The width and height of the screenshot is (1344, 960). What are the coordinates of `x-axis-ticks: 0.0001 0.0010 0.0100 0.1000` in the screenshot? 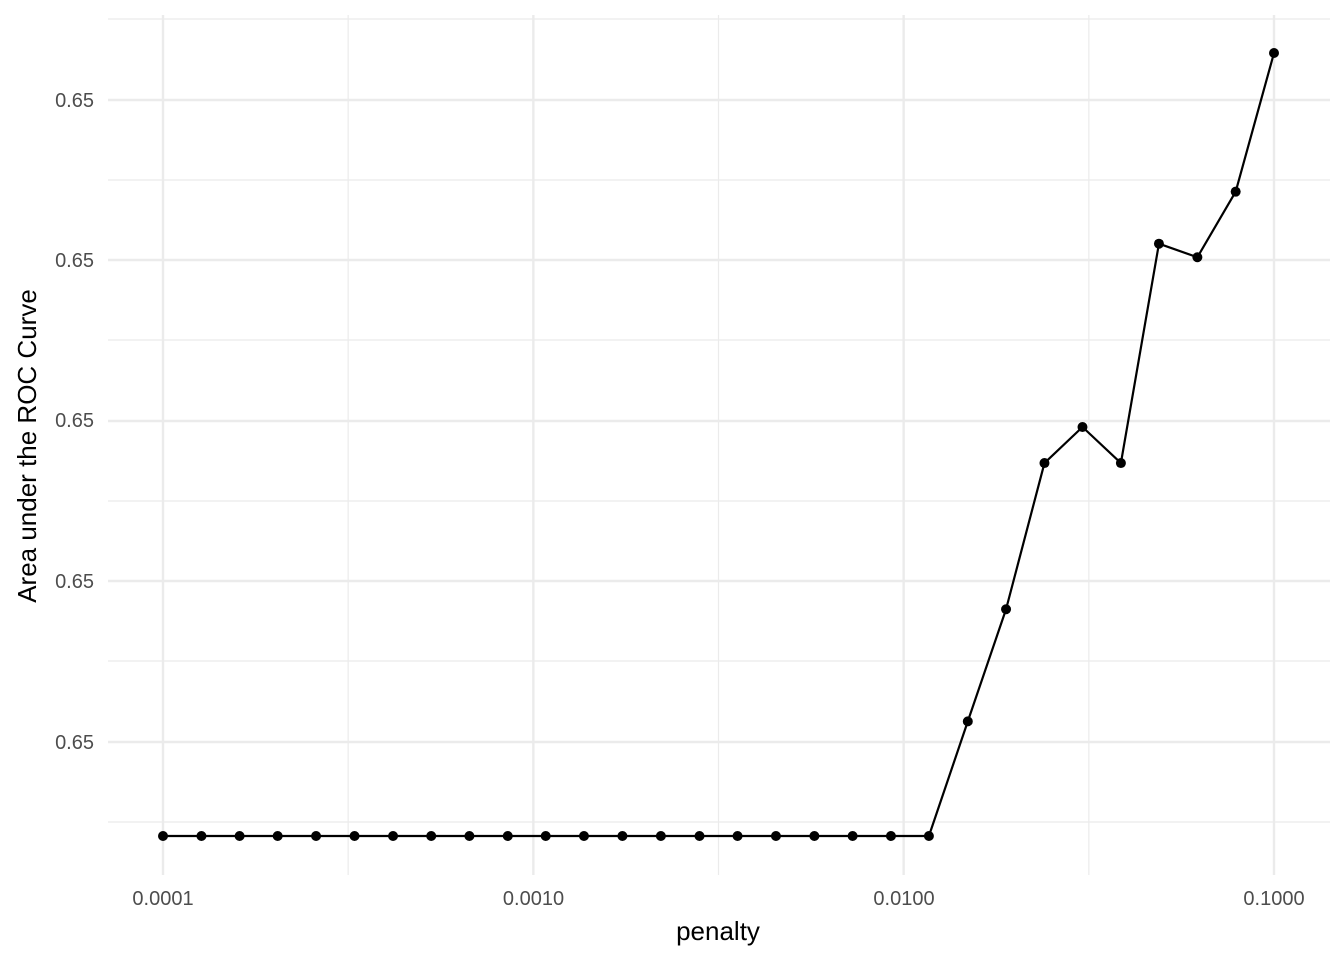 It's located at (718, 899).